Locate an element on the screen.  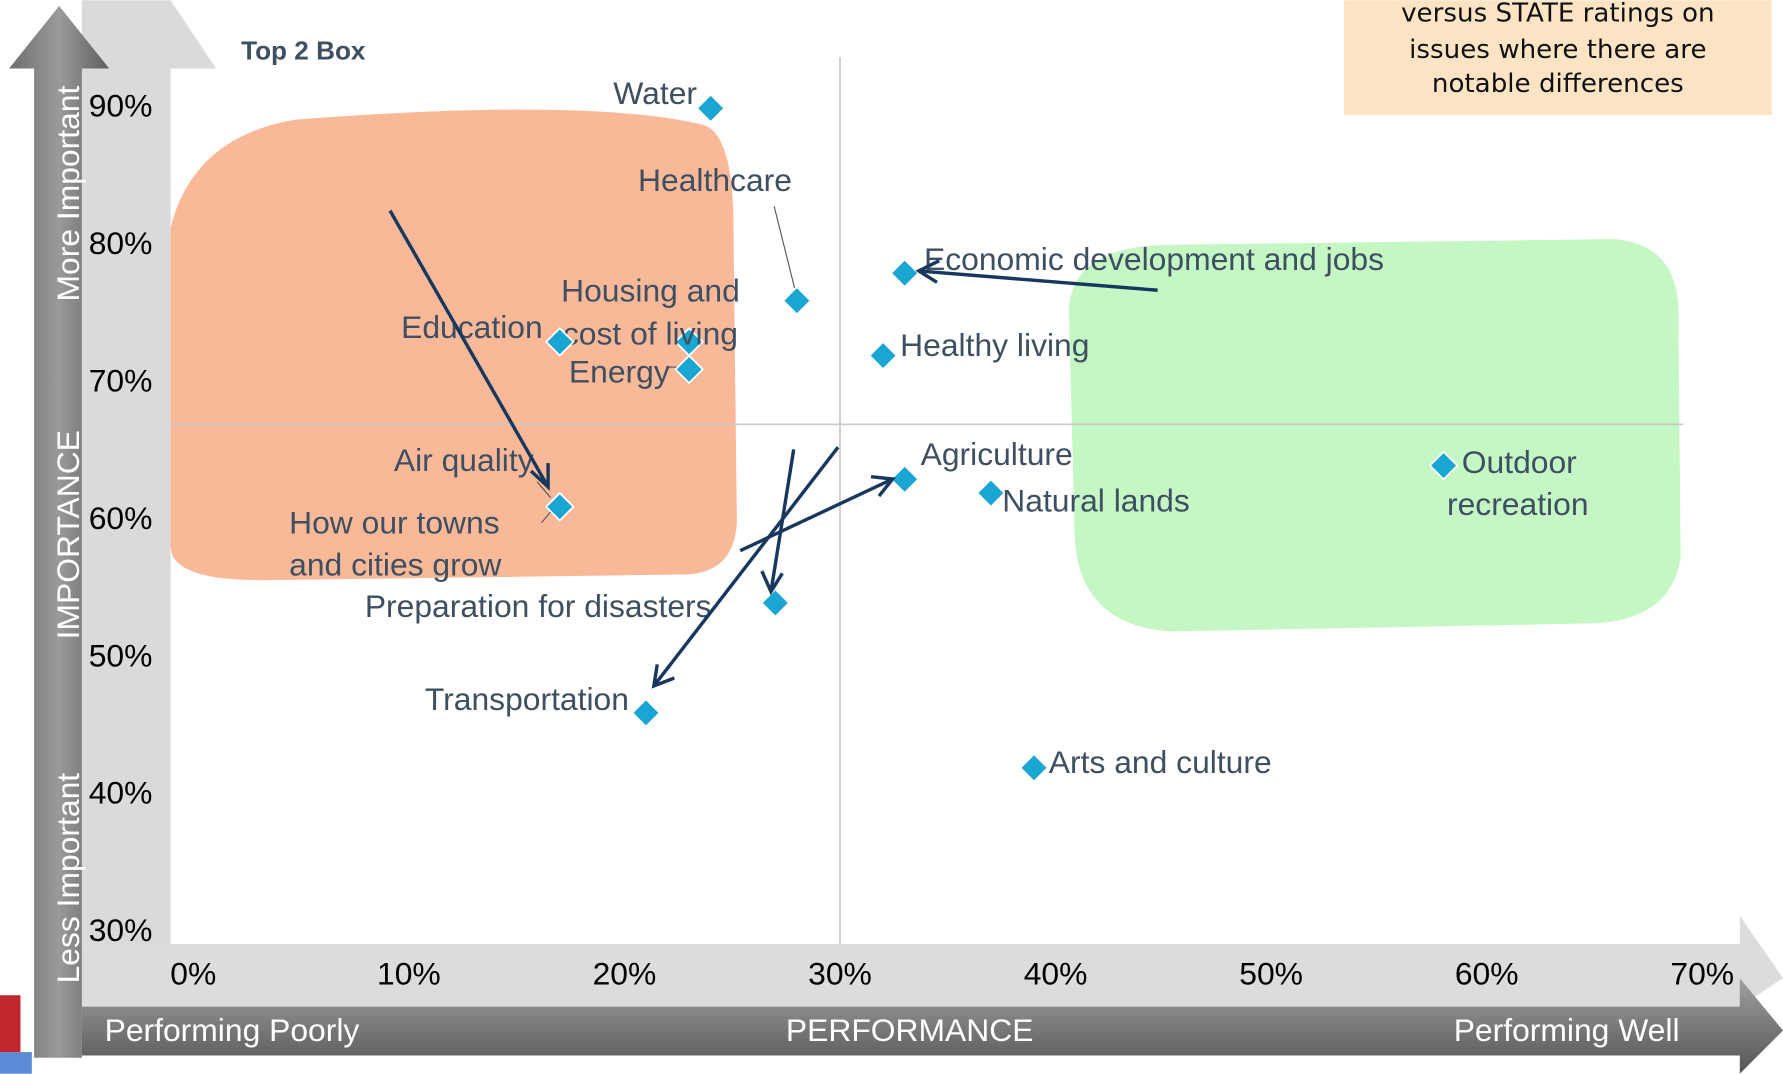
point-label: Healthy living is located at coordinates (994, 345).